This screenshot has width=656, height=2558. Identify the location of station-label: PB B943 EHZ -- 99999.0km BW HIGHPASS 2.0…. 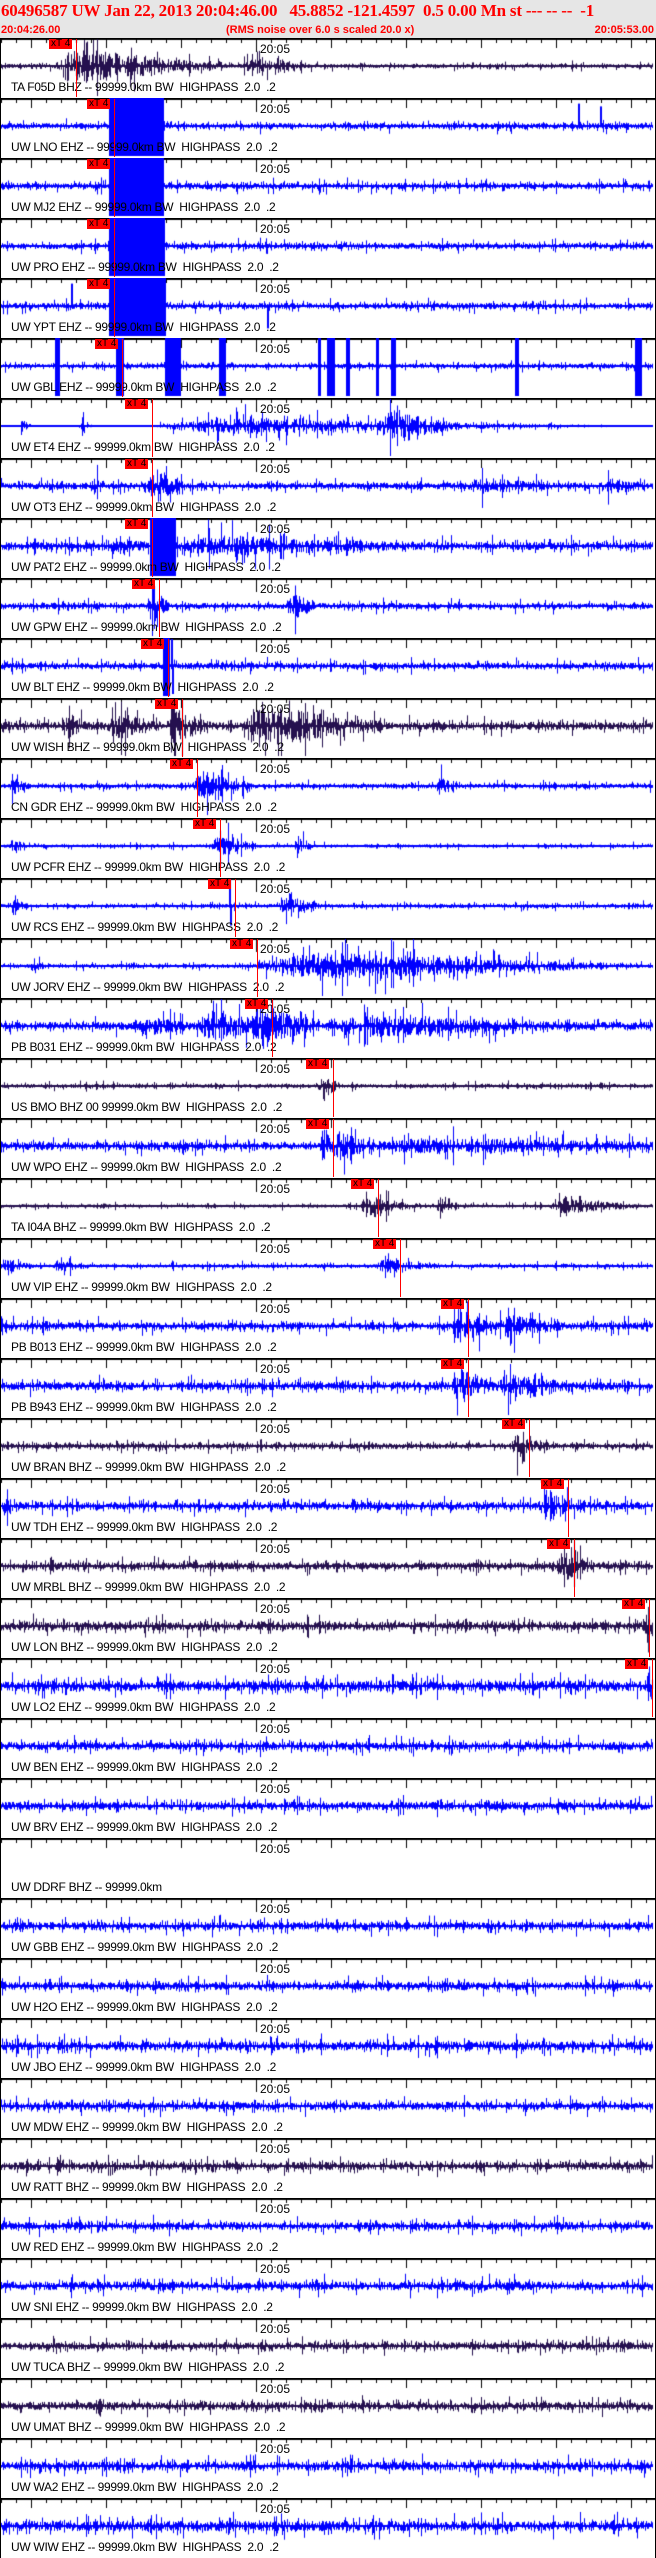
(144, 1407).